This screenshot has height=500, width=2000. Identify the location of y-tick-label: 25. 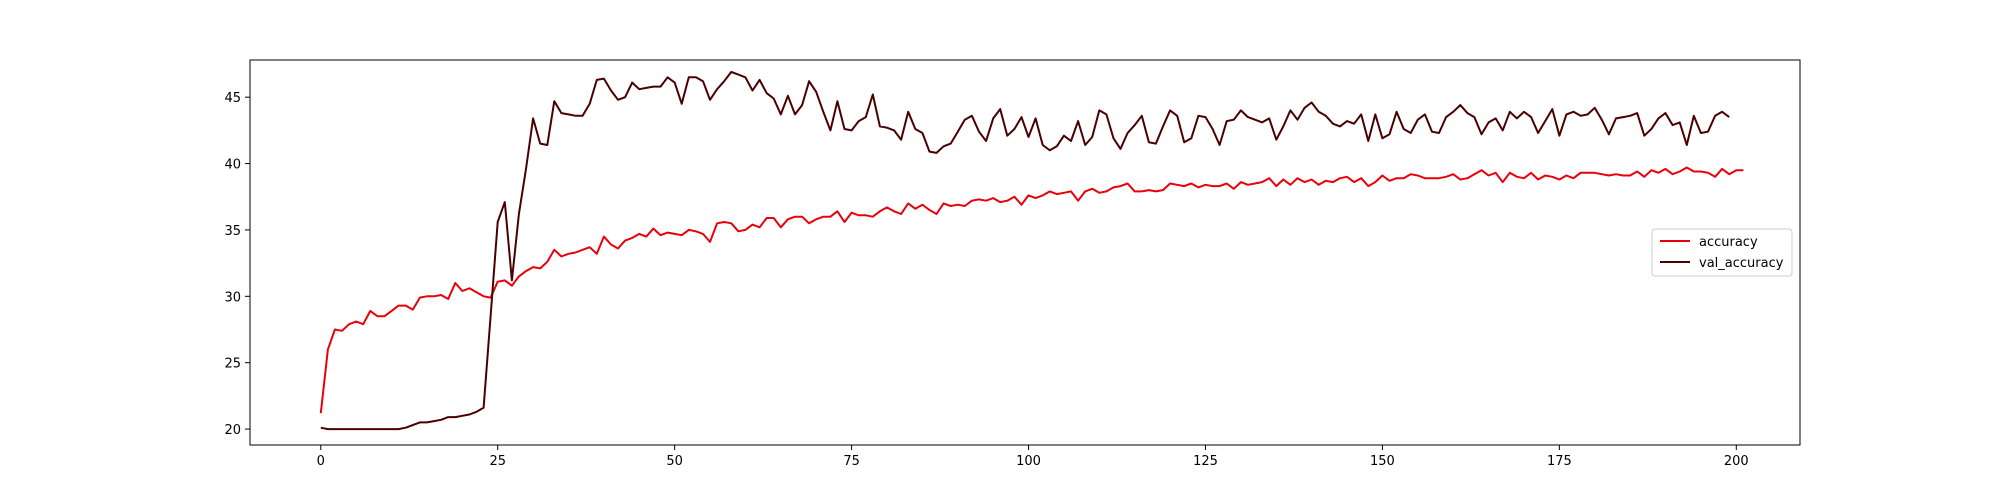
(232, 364).